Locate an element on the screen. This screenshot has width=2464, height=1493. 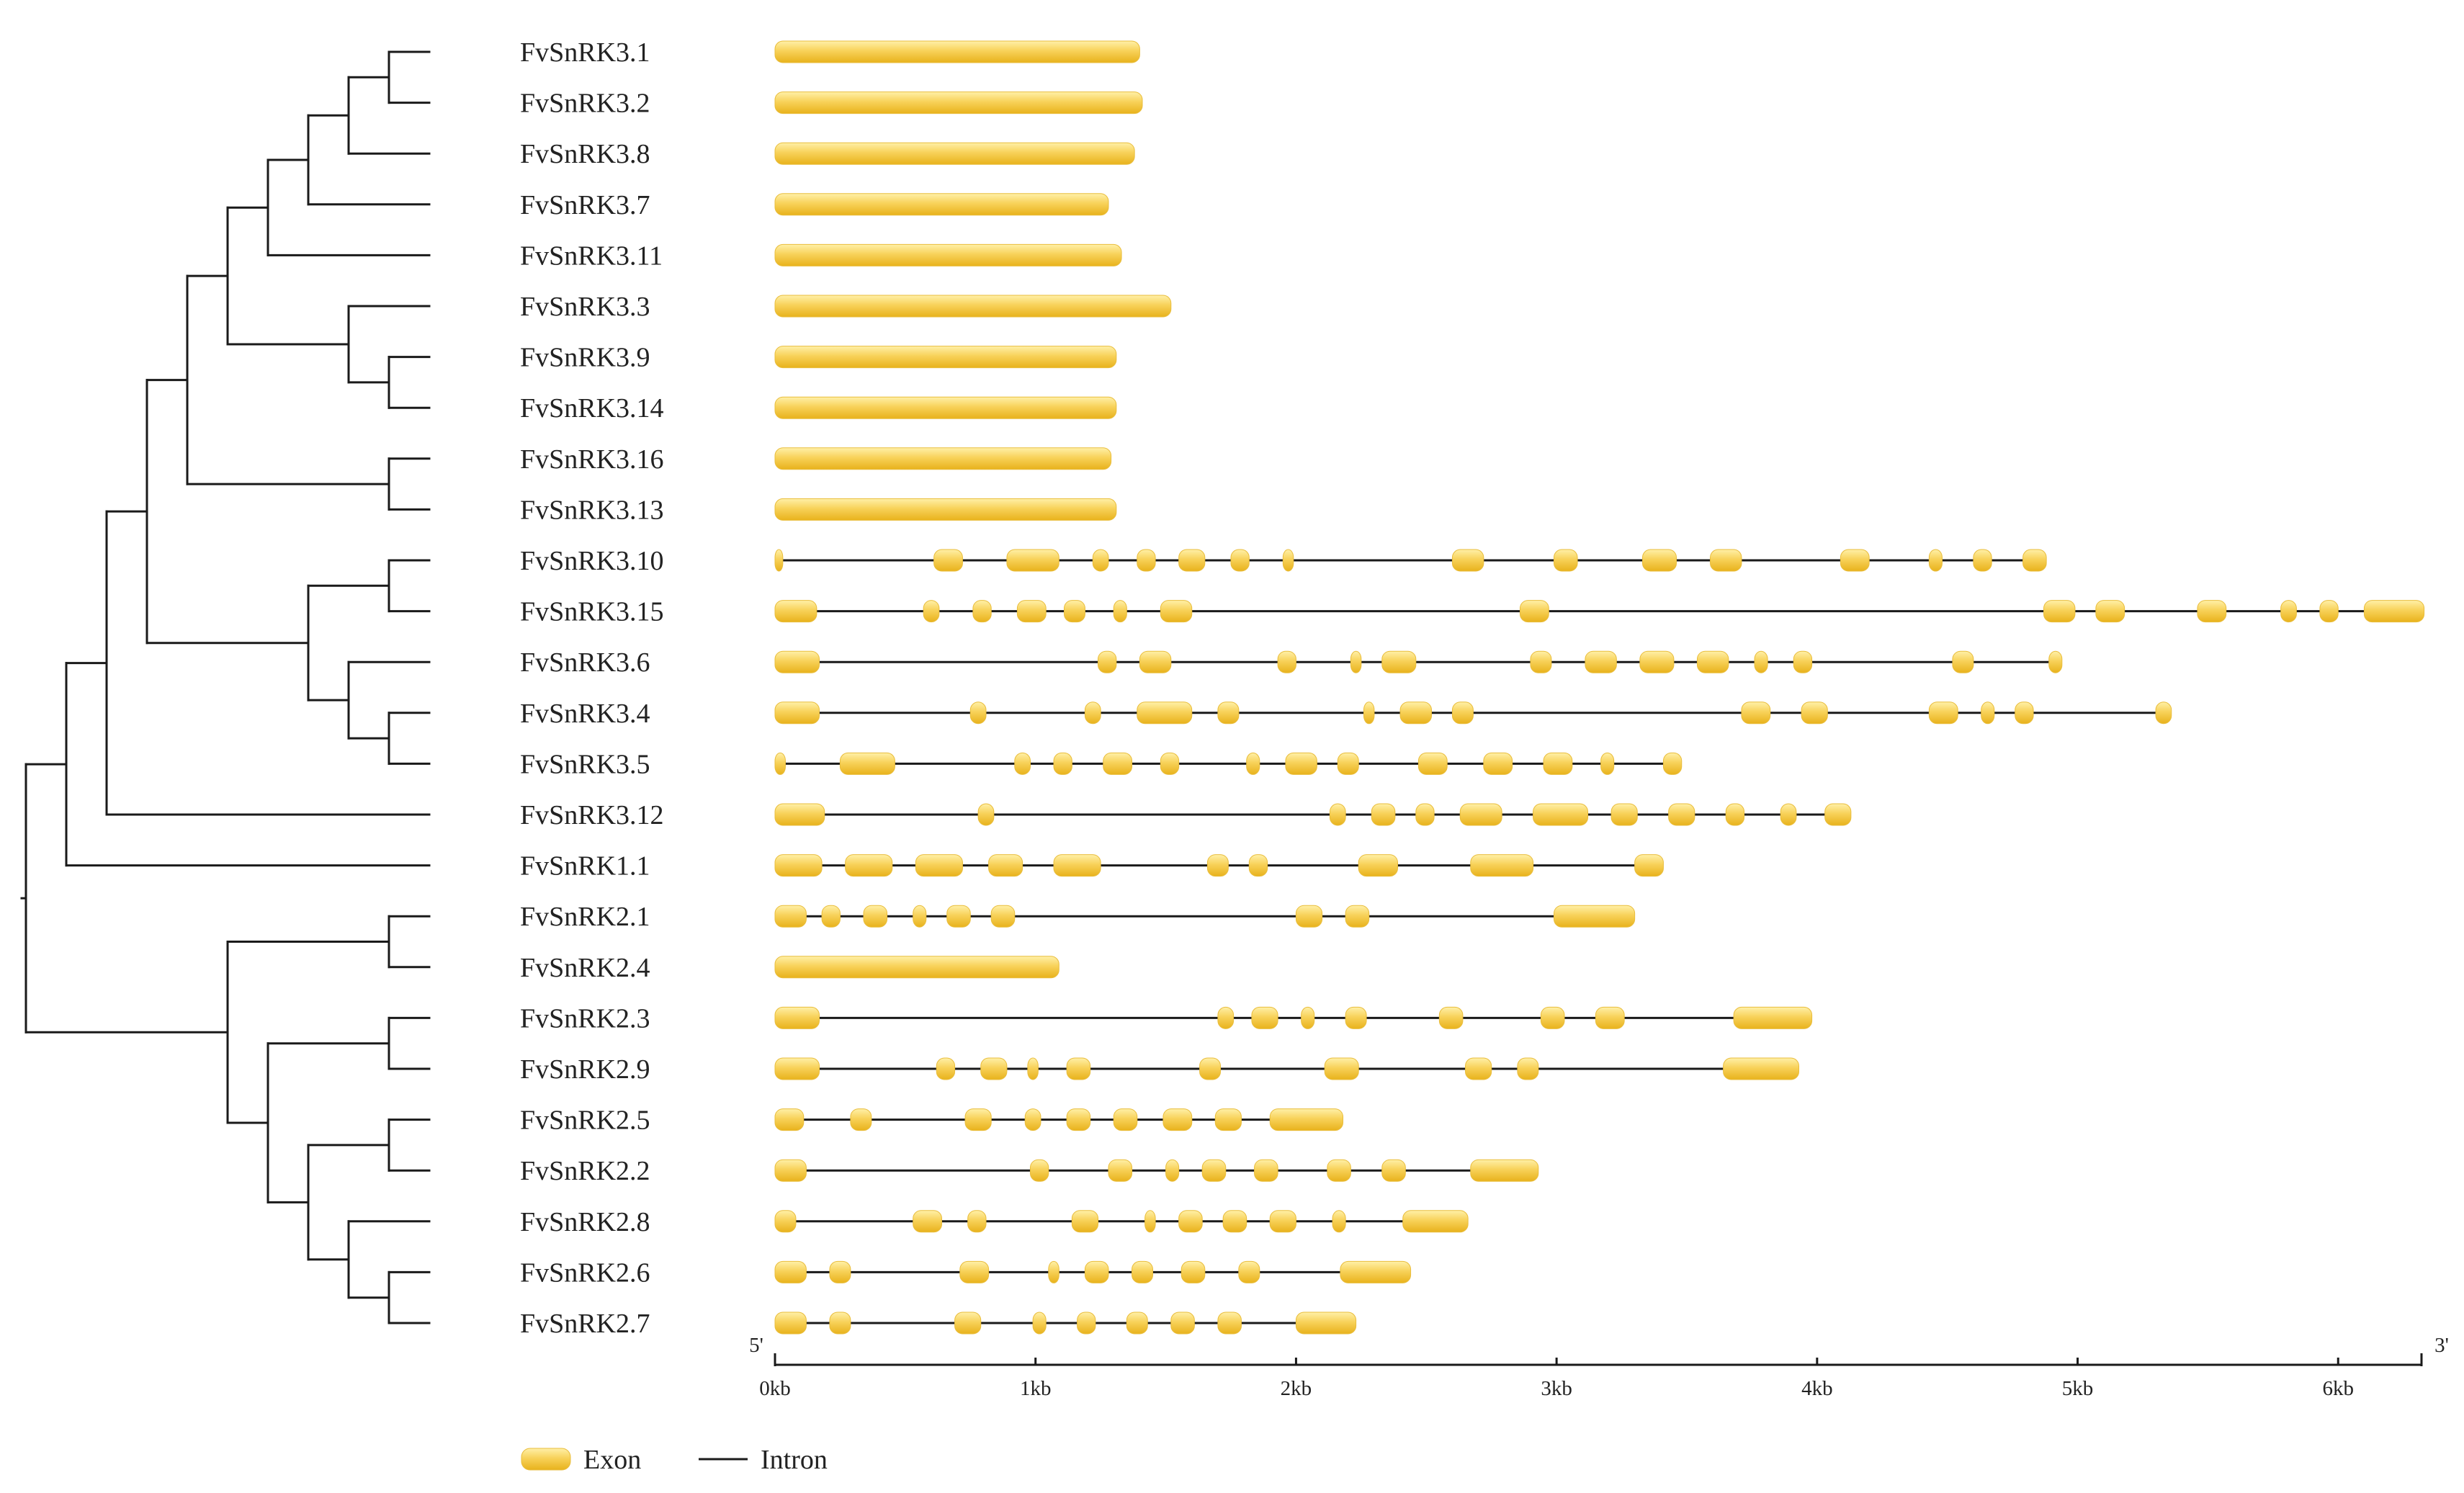
gene-label-fvsnrk2-5: FvSnRK2.5 is located at coordinates (585, 1121).